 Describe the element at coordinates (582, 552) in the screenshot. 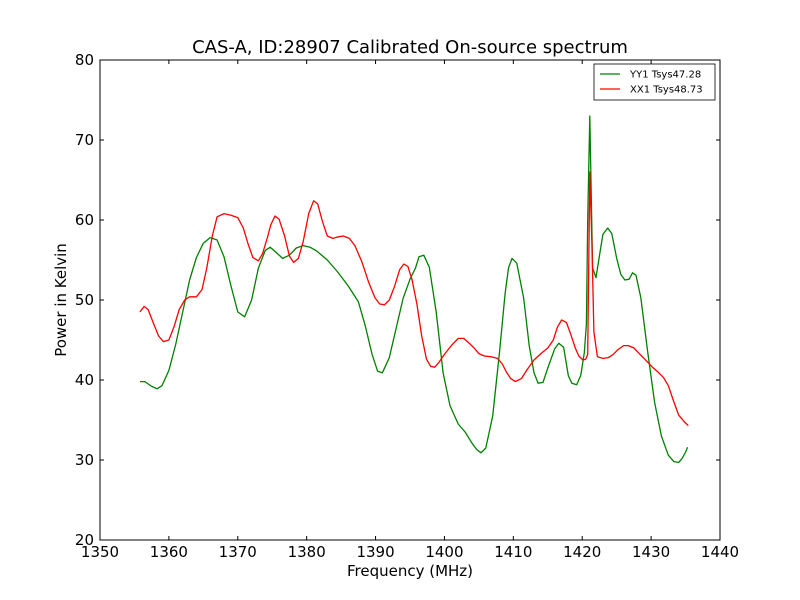

I see `x-tick-label: 1420` at that location.